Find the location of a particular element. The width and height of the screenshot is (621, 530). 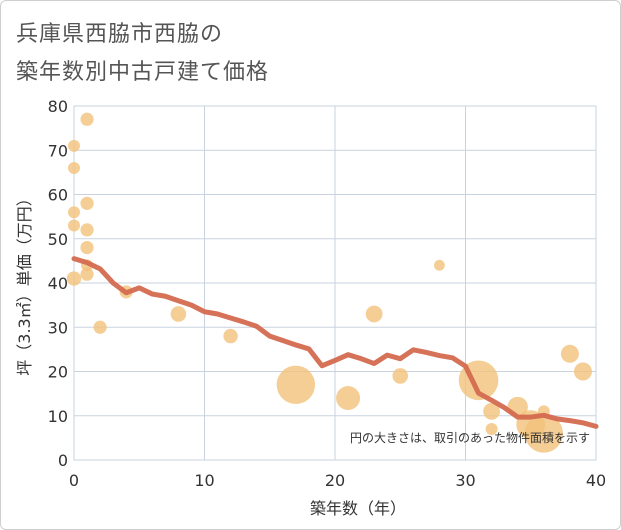

x-tick-label: 40 is located at coordinates (596, 480).